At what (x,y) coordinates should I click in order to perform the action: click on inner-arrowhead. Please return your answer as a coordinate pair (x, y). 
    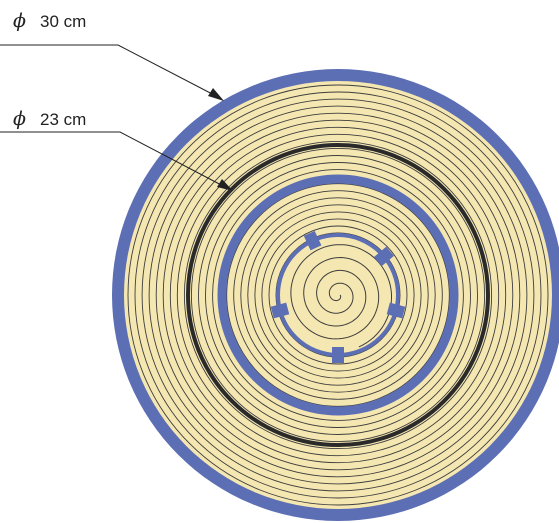
    Looking at the image, I should click on (225, 185).